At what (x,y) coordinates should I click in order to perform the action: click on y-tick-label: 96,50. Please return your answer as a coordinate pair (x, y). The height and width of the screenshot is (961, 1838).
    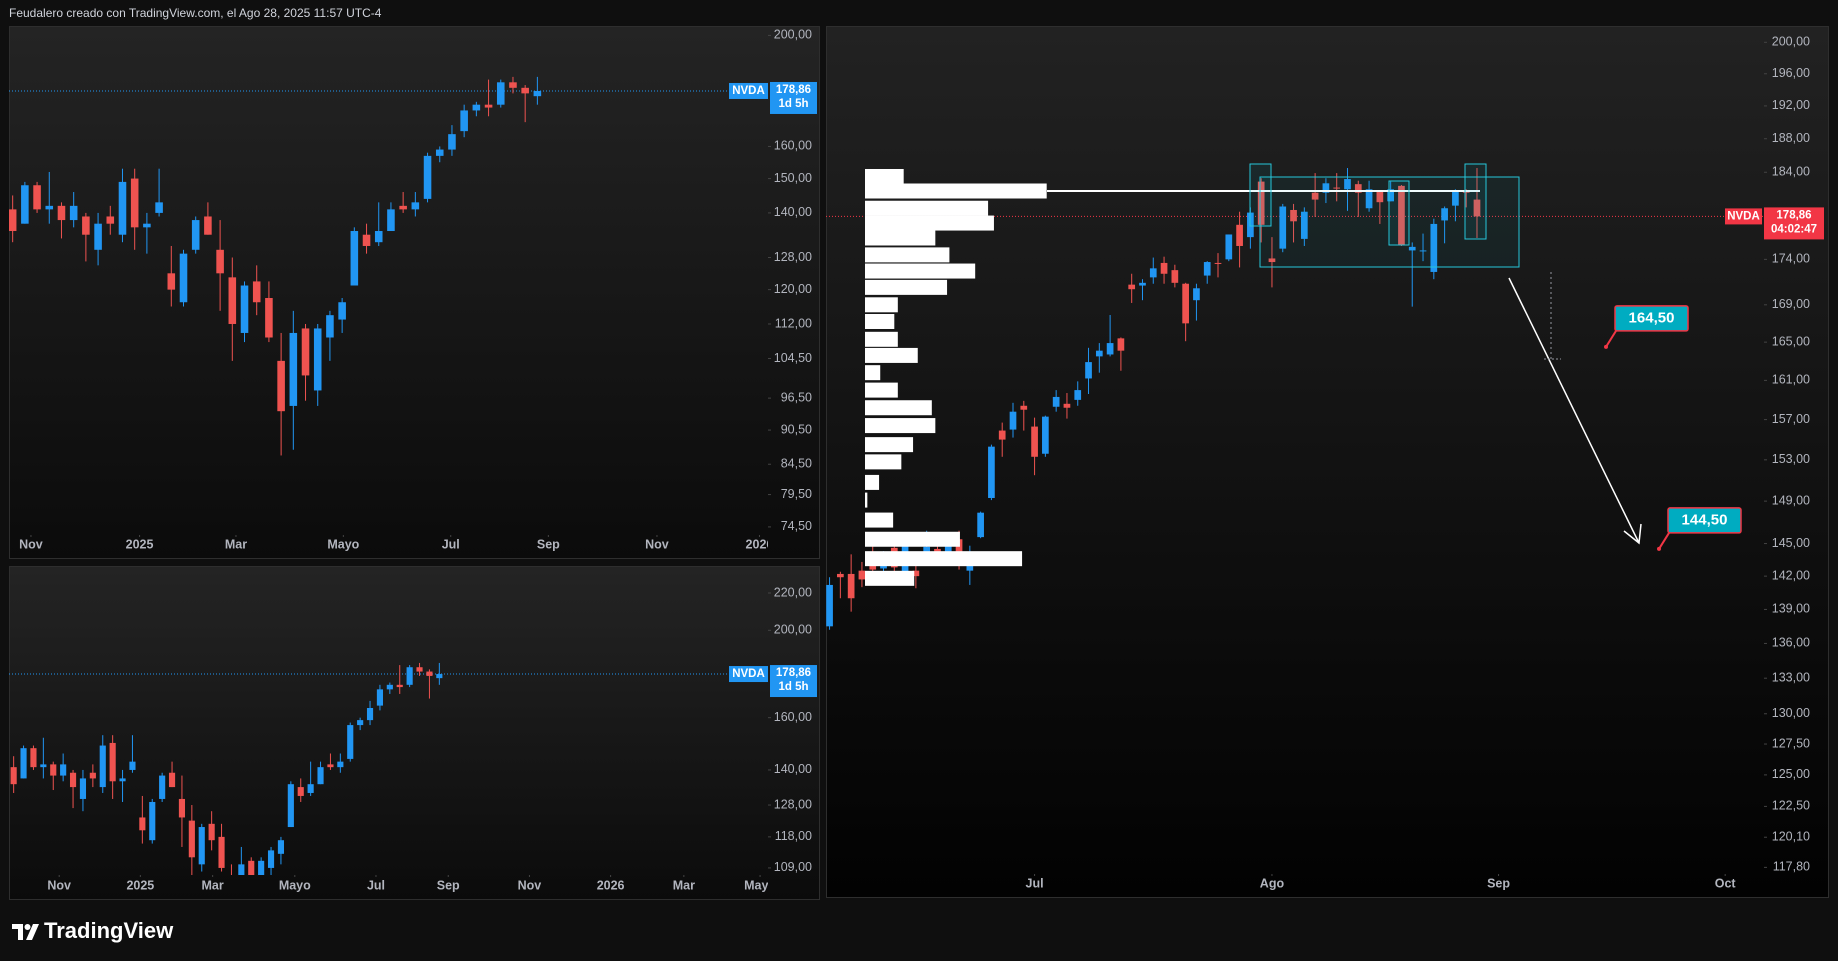
    Looking at the image, I should click on (796, 397).